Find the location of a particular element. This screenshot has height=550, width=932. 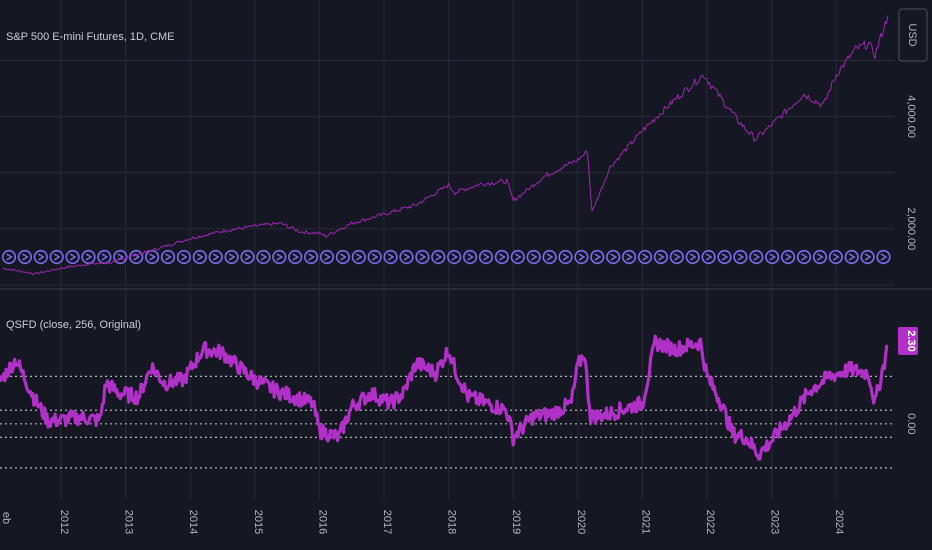

currency-button-label: USD is located at coordinates (912, 34).